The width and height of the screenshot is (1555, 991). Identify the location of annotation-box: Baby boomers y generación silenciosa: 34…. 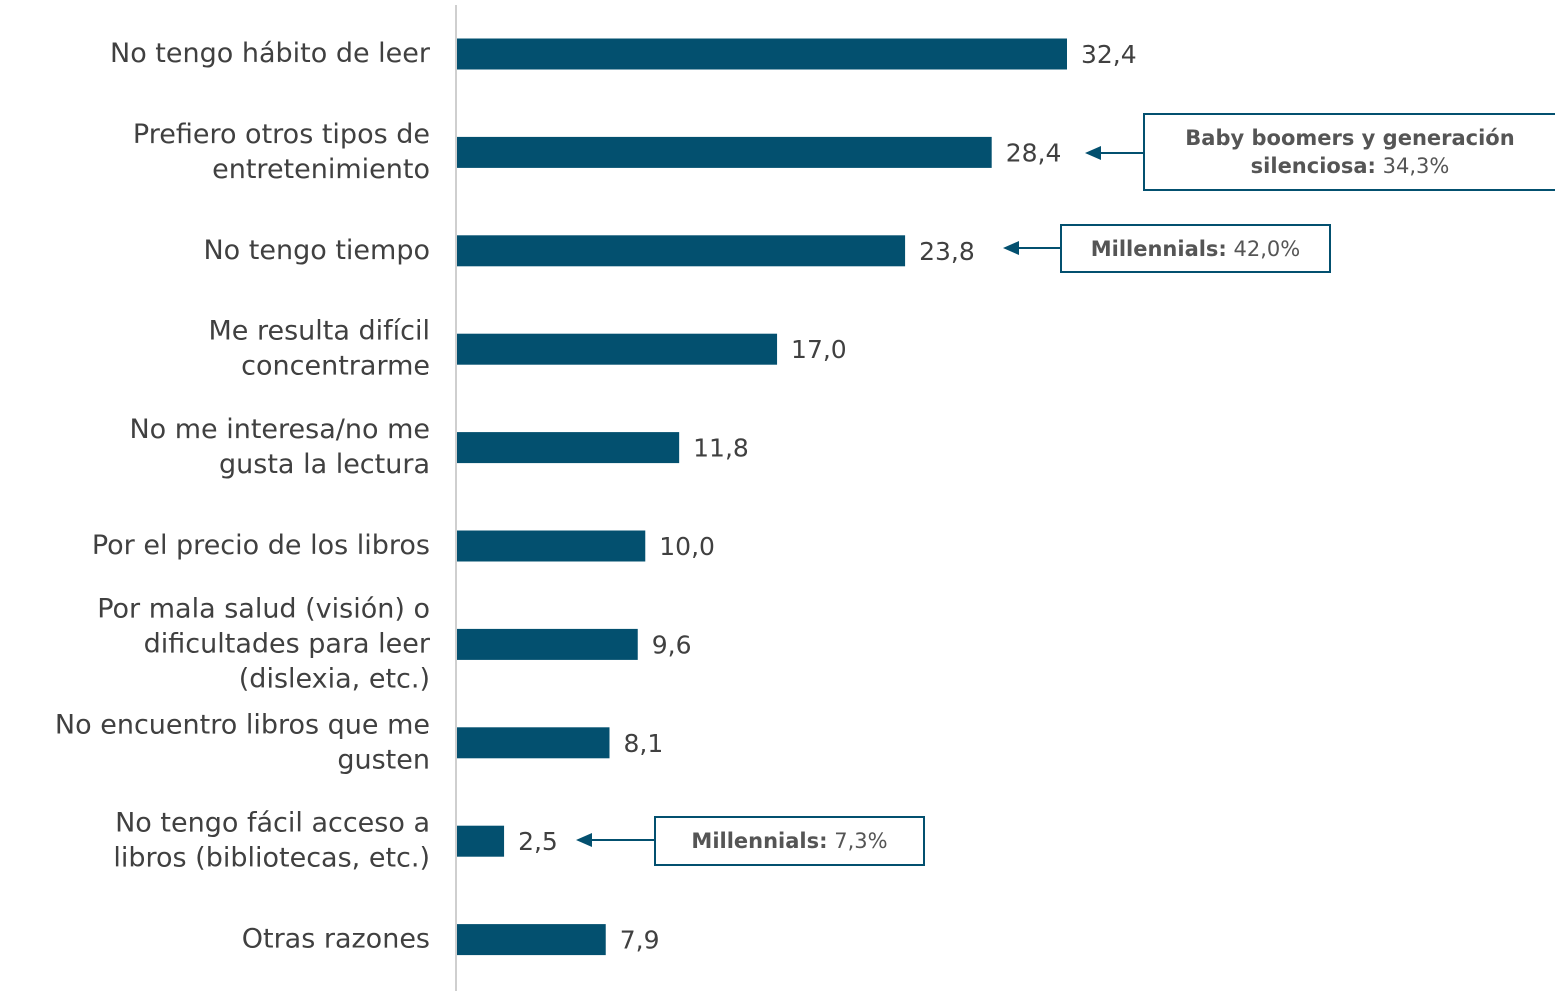
(1349, 152).